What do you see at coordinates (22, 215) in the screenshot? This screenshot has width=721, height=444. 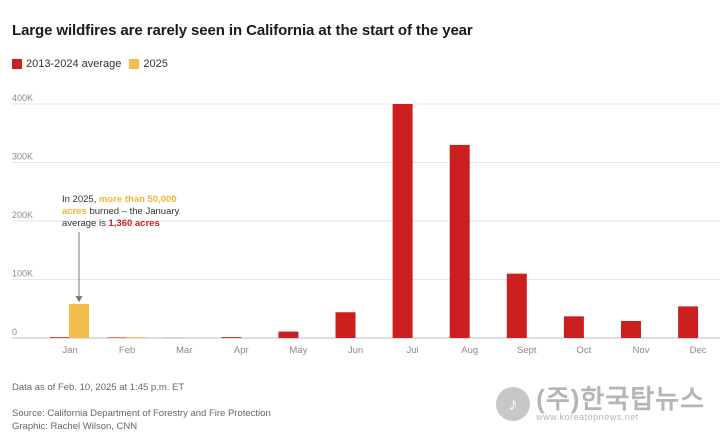 I see `y-tick-label: 200K` at bounding box center [22, 215].